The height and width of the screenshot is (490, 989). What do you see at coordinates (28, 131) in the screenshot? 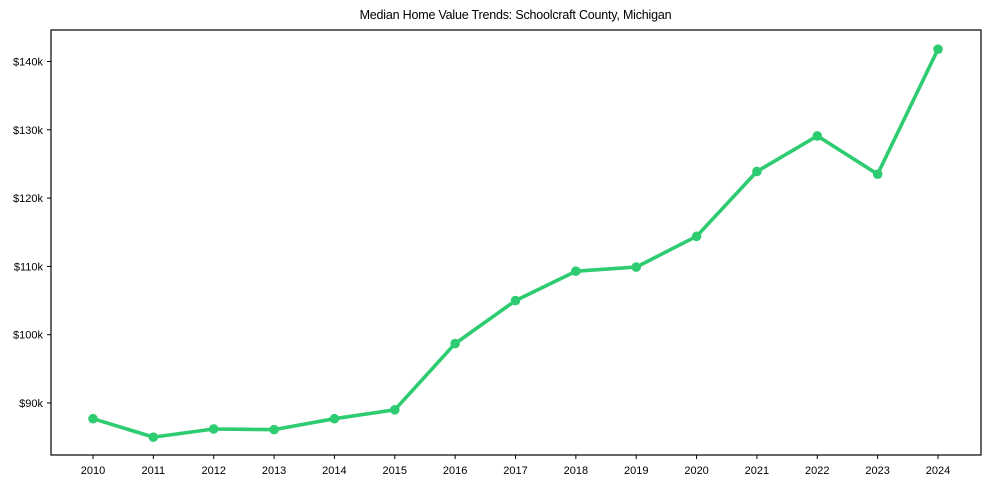
I see `y-tick-label: $130k` at bounding box center [28, 131].